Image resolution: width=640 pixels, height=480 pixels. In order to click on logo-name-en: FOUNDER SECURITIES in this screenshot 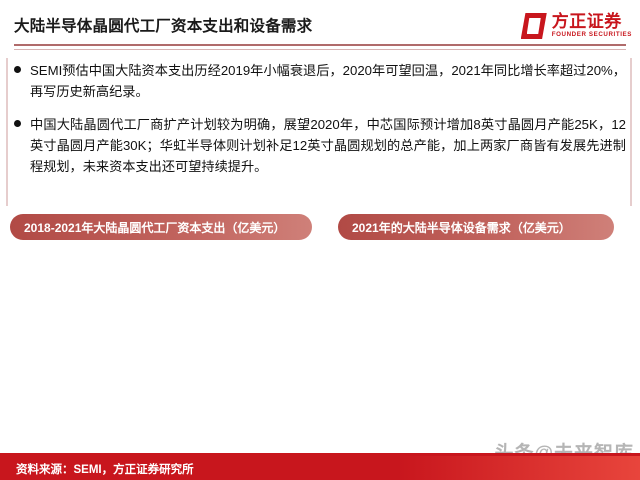, I will do `click(591, 35)`.